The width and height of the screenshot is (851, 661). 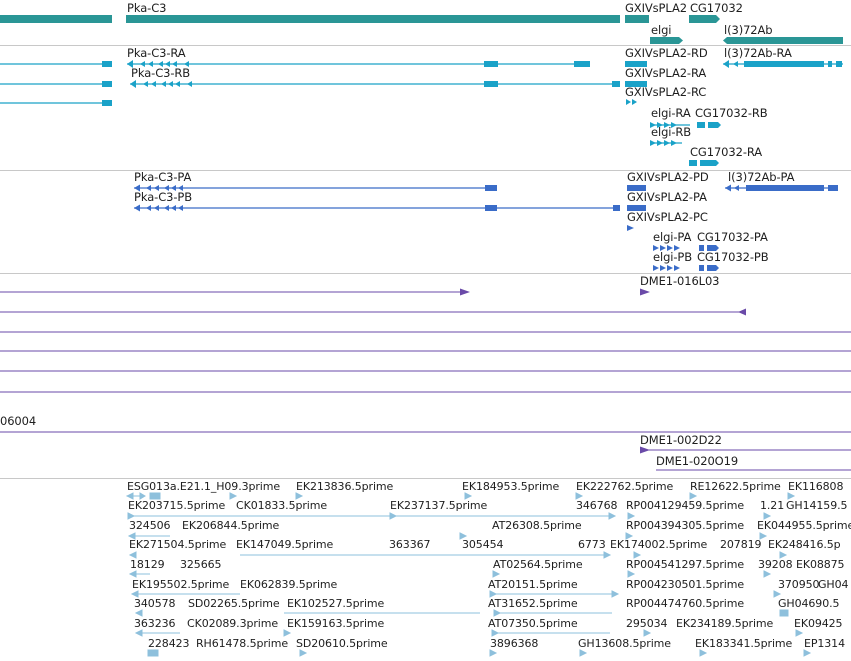 What do you see at coordinates (592, 544) in the screenshot?
I see `est-label: 6773` at bounding box center [592, 544].